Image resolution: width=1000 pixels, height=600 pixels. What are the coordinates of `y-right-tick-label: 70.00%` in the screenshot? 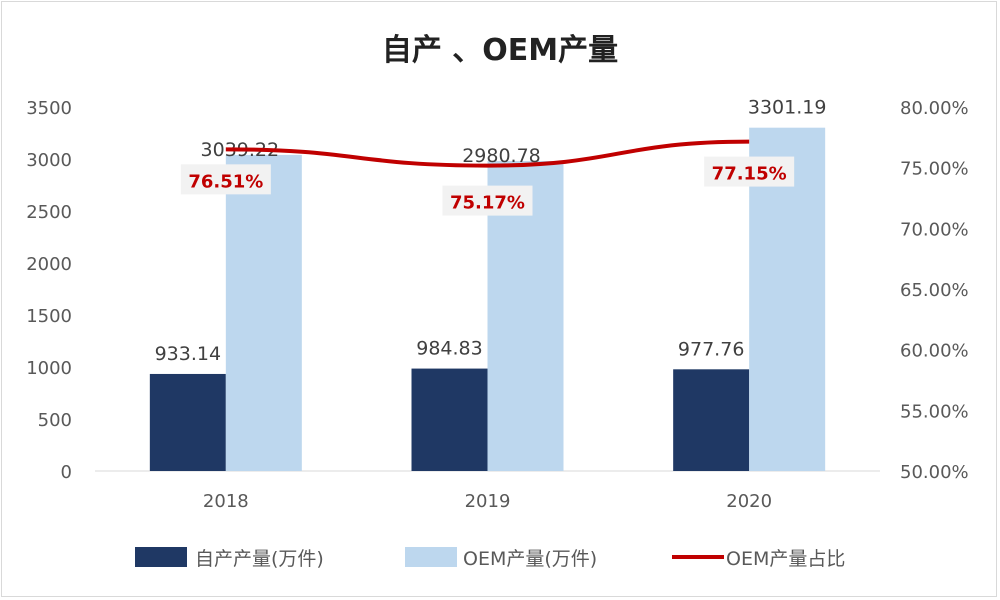 It's located at (934, 229).